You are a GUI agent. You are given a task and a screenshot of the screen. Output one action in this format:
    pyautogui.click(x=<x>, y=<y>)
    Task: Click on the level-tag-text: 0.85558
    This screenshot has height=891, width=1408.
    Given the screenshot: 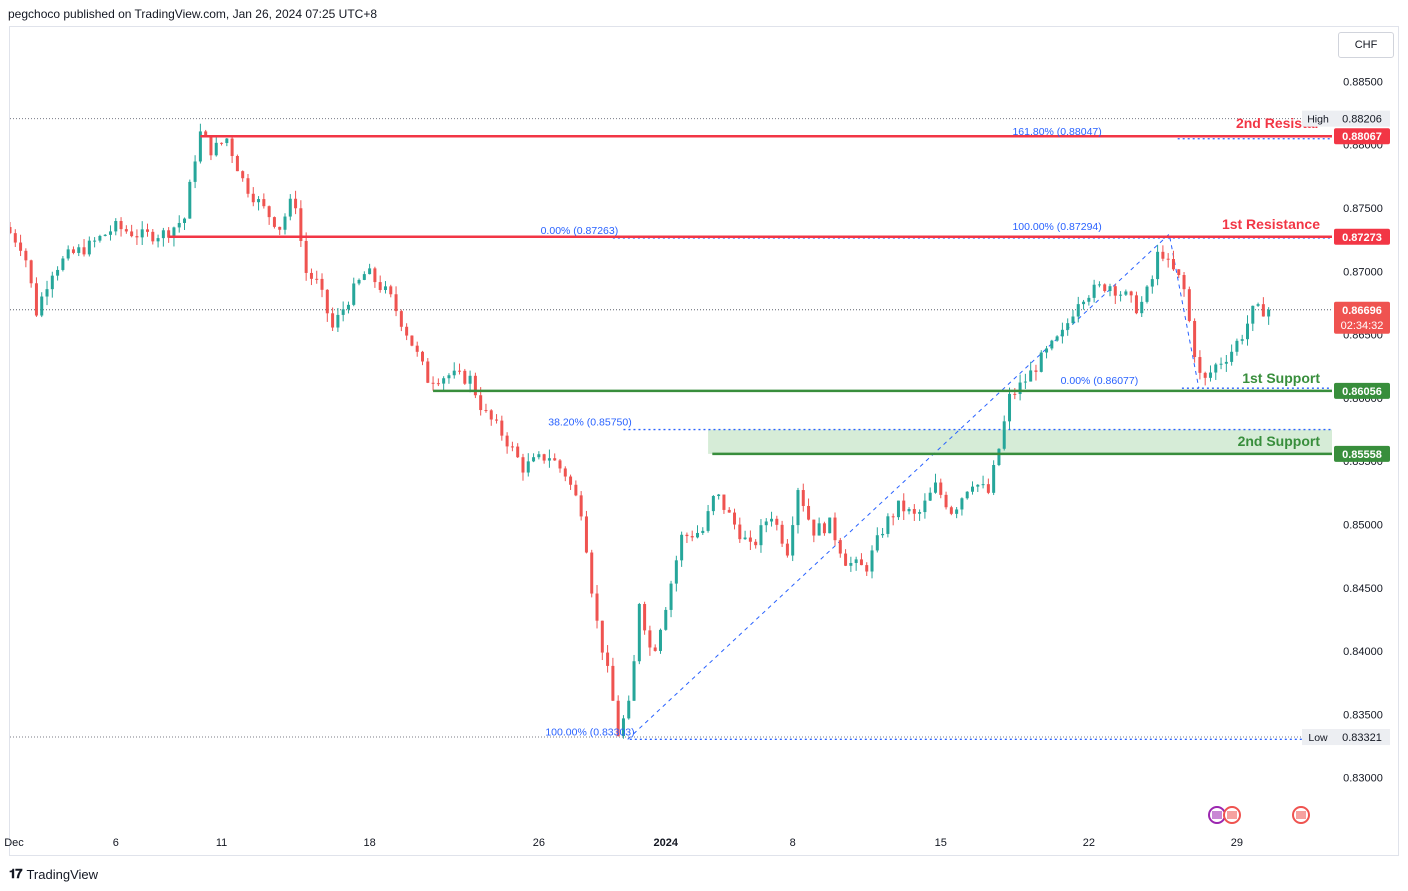 What is the action you would take?
    pyautogui.click(x=1362, y=455)
    